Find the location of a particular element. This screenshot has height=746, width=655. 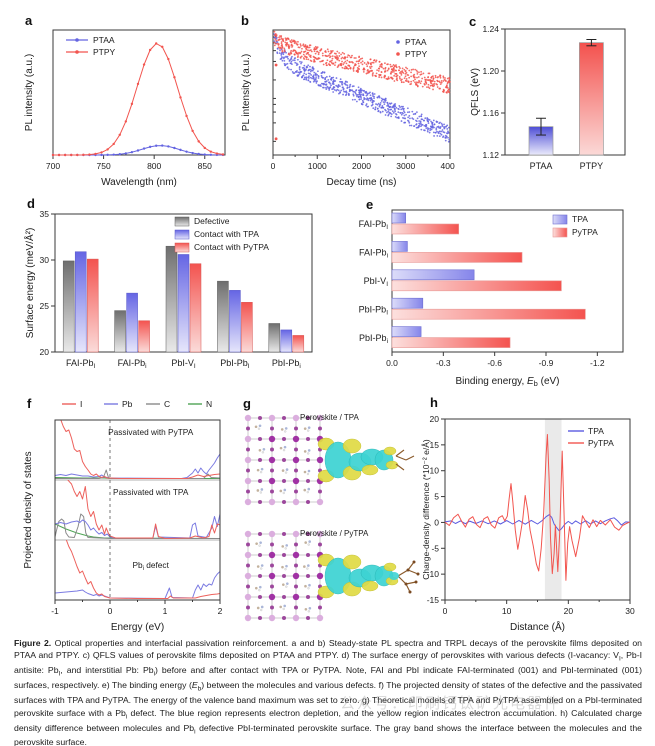

panel-label-d: d is located at coordinates (31, 203).